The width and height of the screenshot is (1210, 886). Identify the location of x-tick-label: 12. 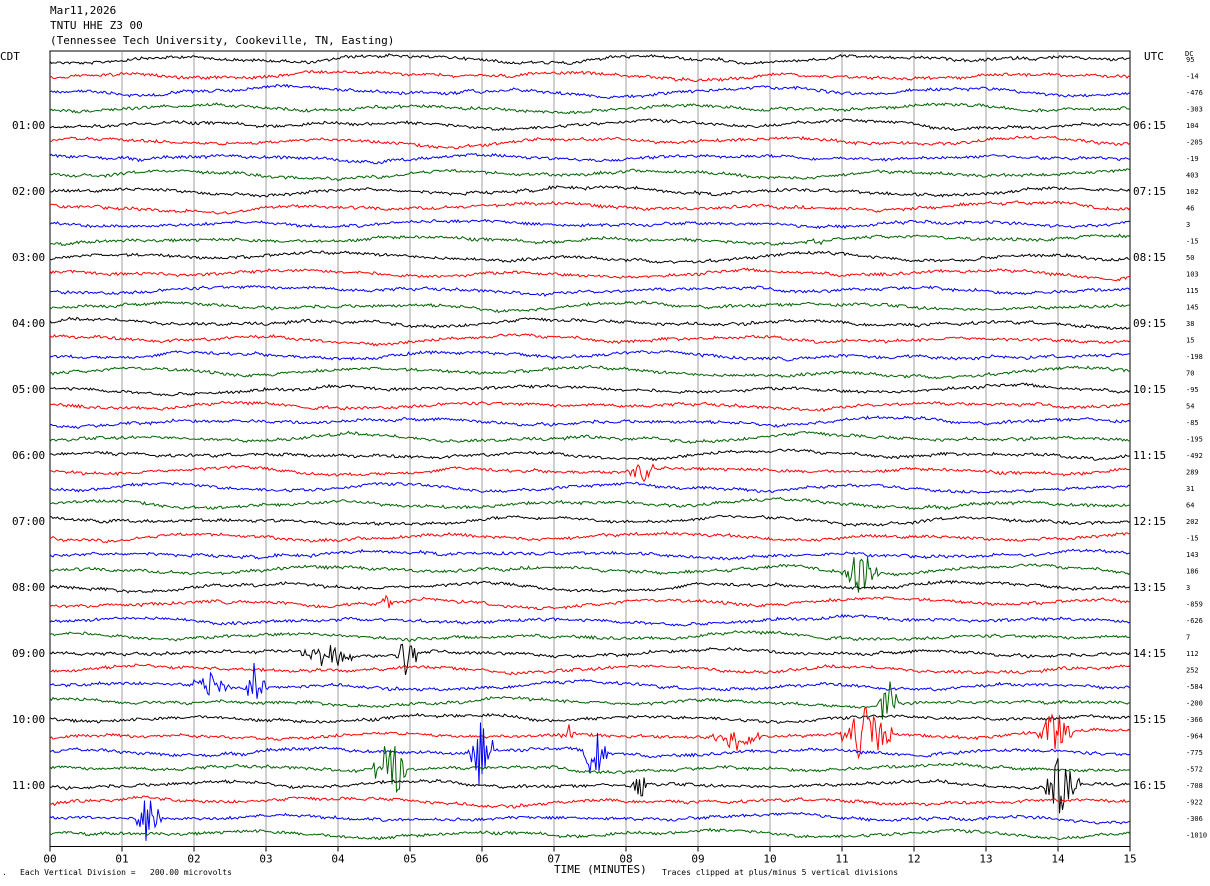
(913, 859).